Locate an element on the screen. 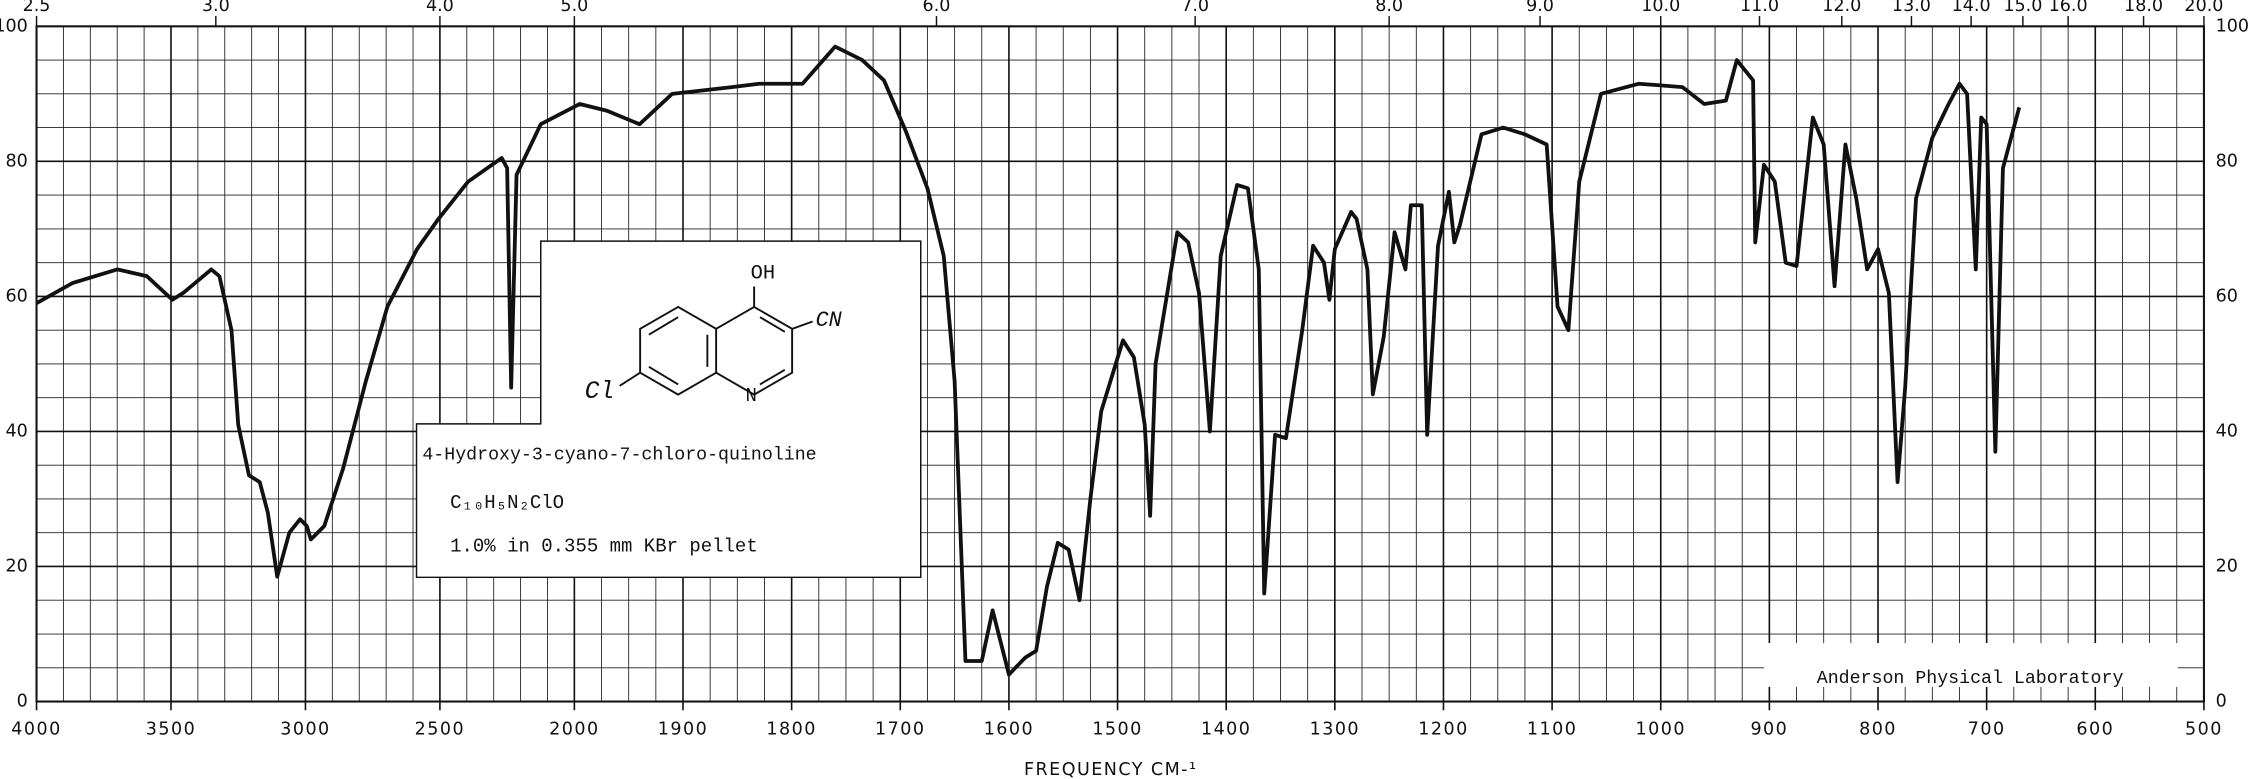  y-tick-label-right: 40 is located at coordinates (2227, 431).